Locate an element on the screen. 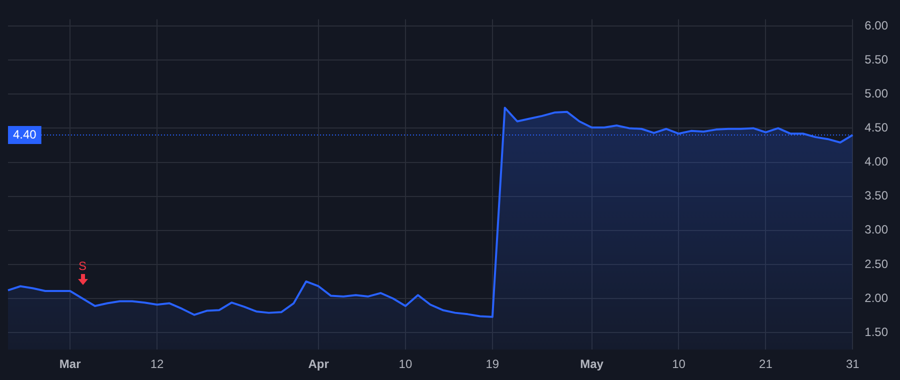 The image size is (900, 380). x-tick-label: Apr is located at coordinates (319, 364).